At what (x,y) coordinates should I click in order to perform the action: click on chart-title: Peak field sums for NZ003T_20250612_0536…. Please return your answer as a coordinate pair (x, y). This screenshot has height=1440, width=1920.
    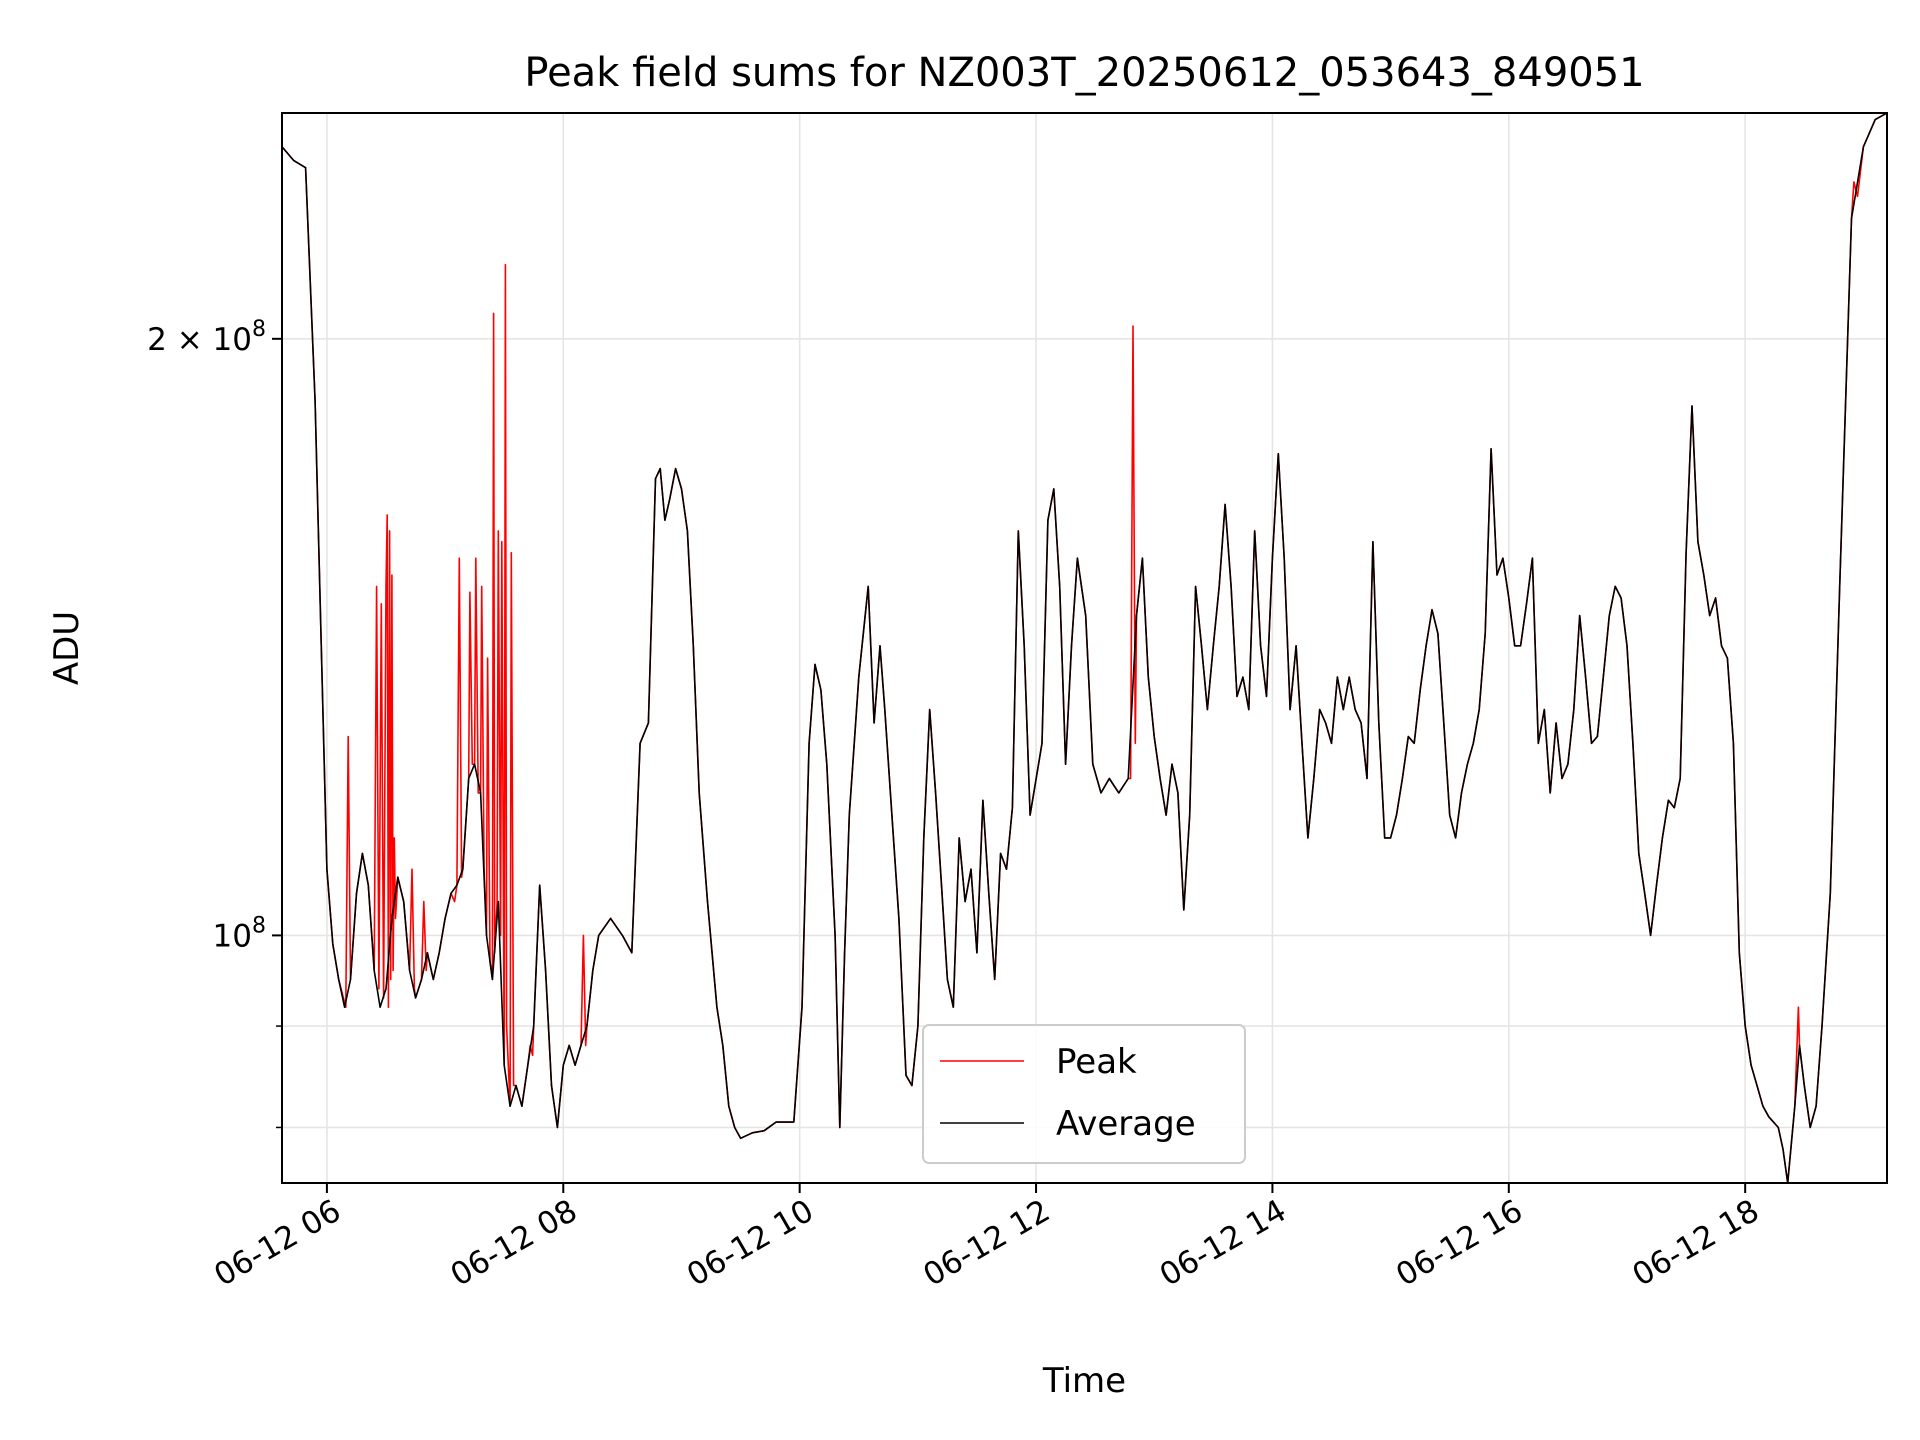
    Looking at the image, I should click on (1084, 73).